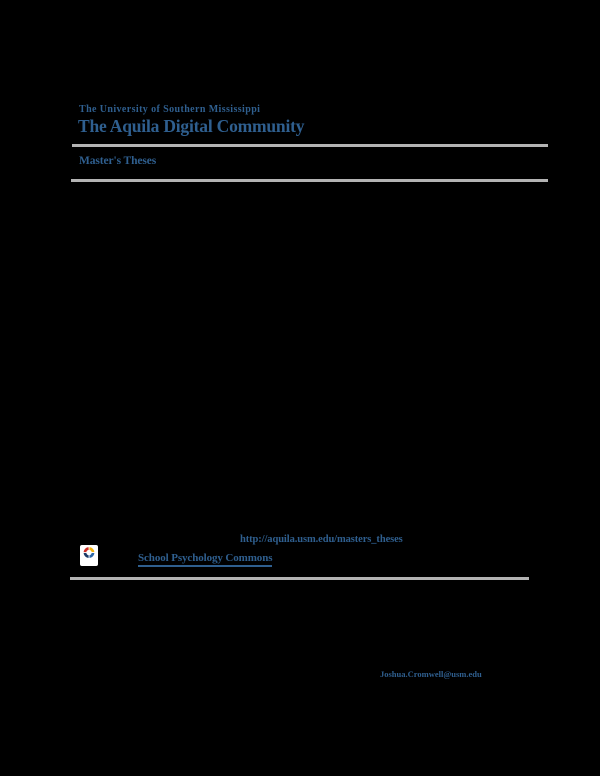 The image size is (600, 776). What do you see at coordinates (309, 180) in the screenshot?
I see `series-divider` at bounding box center [309, 180].